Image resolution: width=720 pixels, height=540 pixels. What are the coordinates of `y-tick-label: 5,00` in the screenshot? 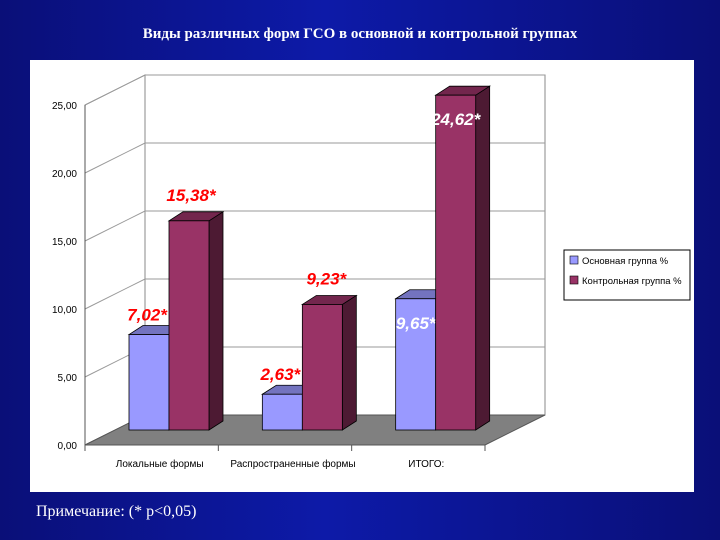 It's located at (68, 378).